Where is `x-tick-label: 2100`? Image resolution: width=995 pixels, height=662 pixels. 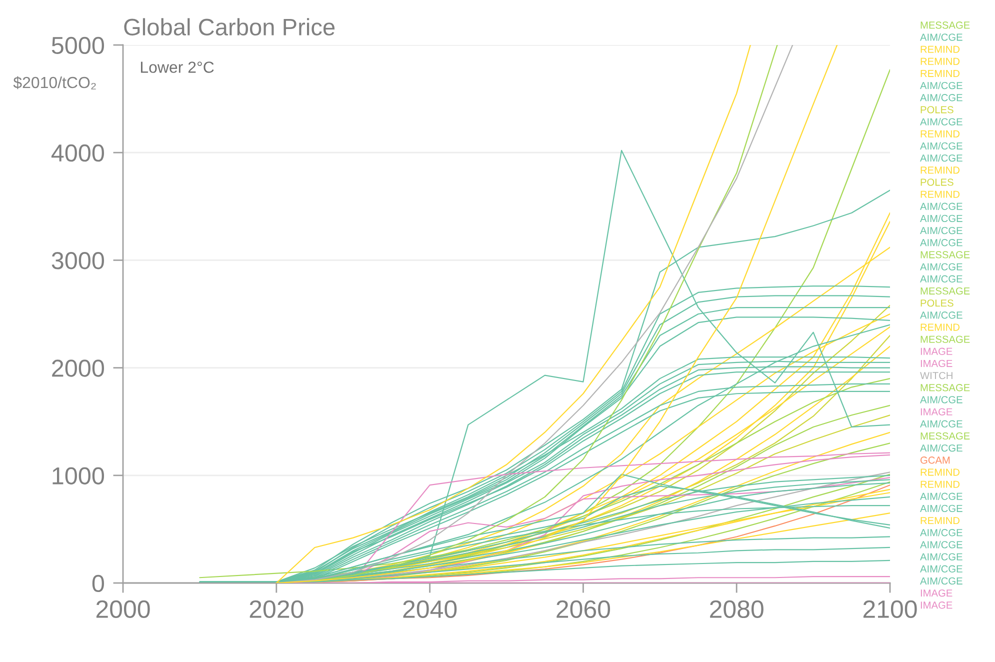 x-tick-label: 2100 is located at coordinates (890, 609).